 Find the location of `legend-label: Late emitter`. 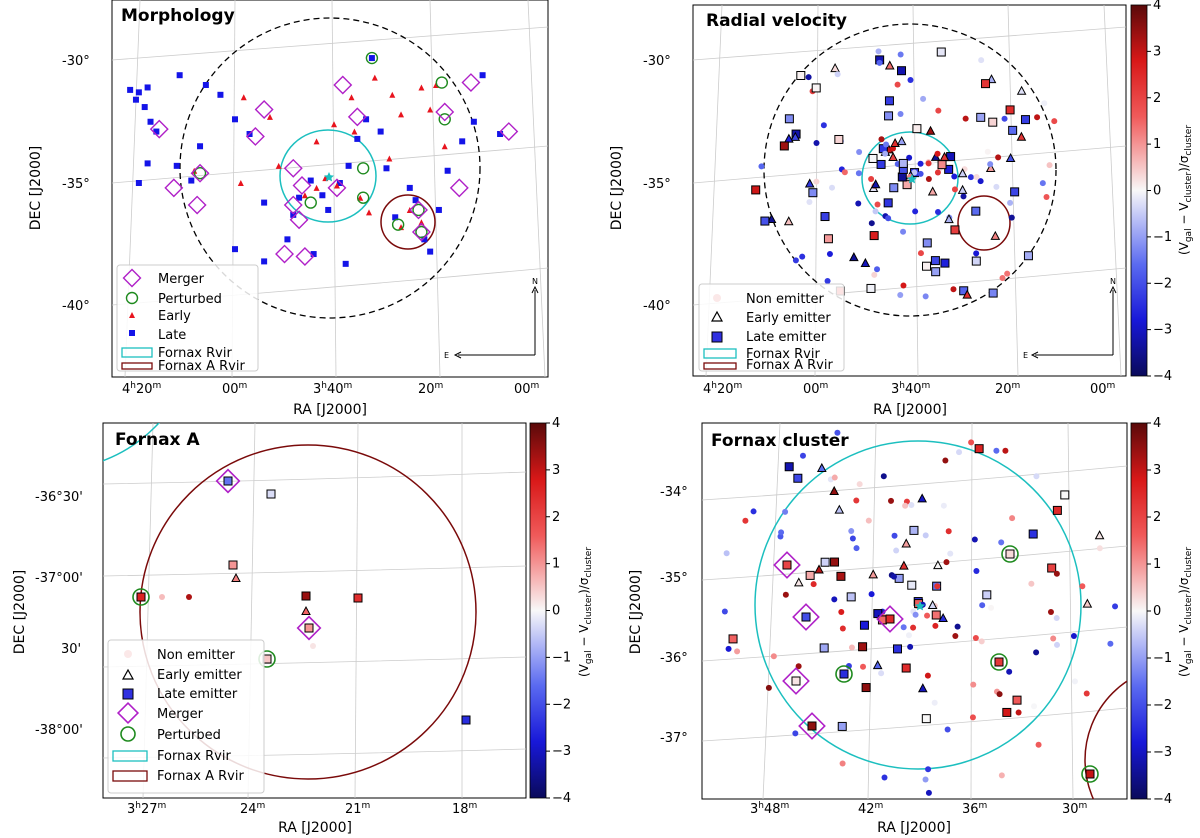

legend-label: Late emitter is located at coordinates (786, 337).